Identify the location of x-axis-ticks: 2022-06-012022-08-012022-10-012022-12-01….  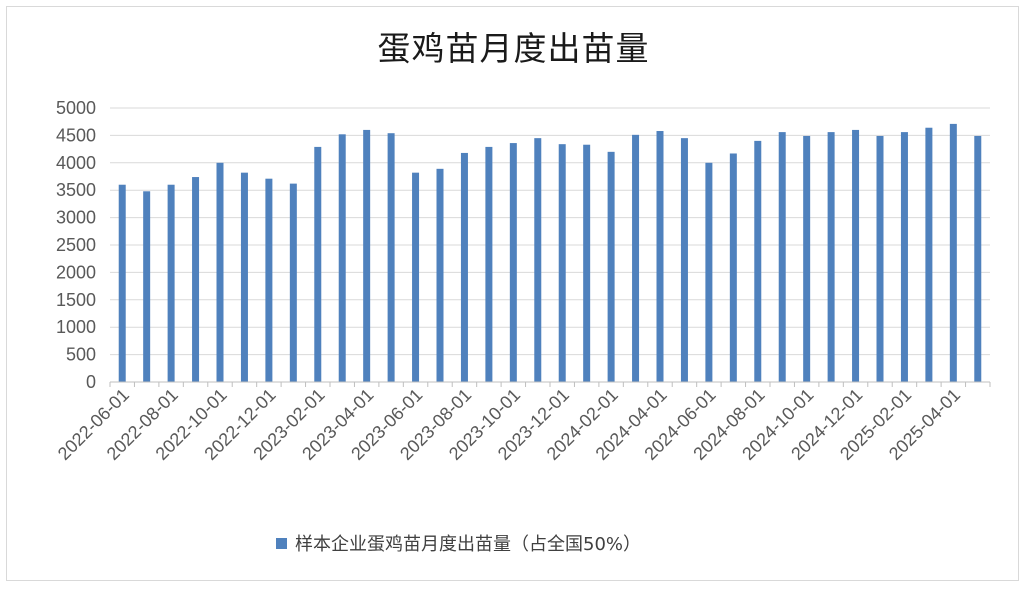
(509, 424).